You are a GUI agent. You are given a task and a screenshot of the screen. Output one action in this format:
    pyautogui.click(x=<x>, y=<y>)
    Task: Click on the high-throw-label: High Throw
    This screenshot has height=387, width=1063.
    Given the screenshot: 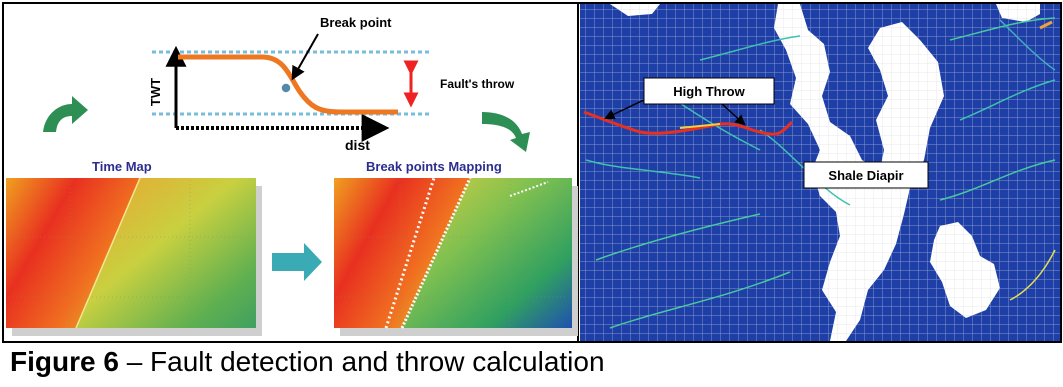 What is the action you would take?
    pyautogui.click(x=709, y=91)
    